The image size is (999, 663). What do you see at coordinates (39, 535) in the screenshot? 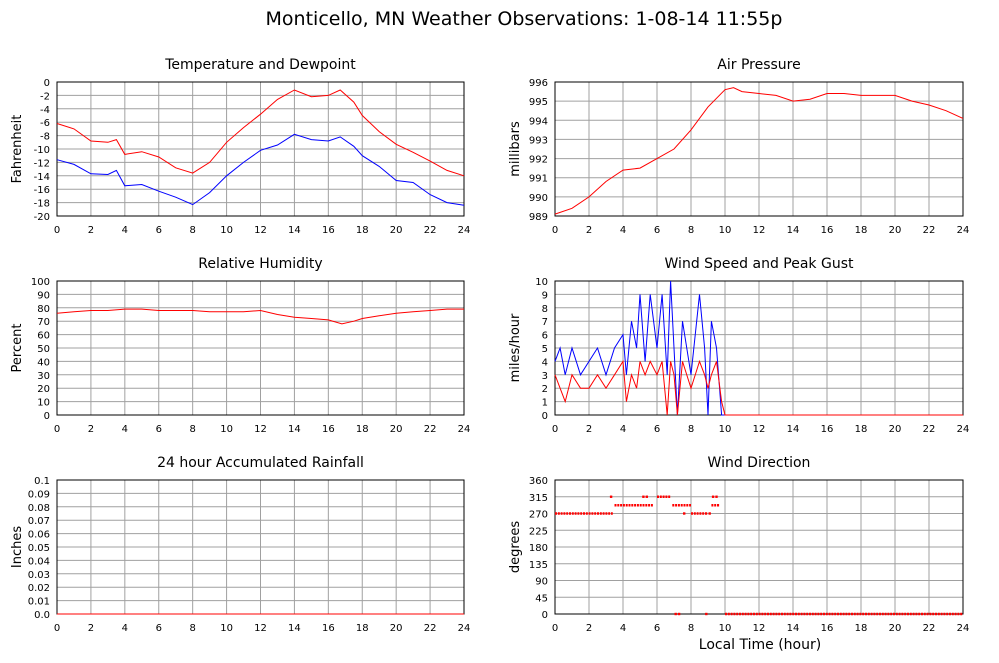
I see `y-tick-label: 0.06` at bounding box center [39, 535].